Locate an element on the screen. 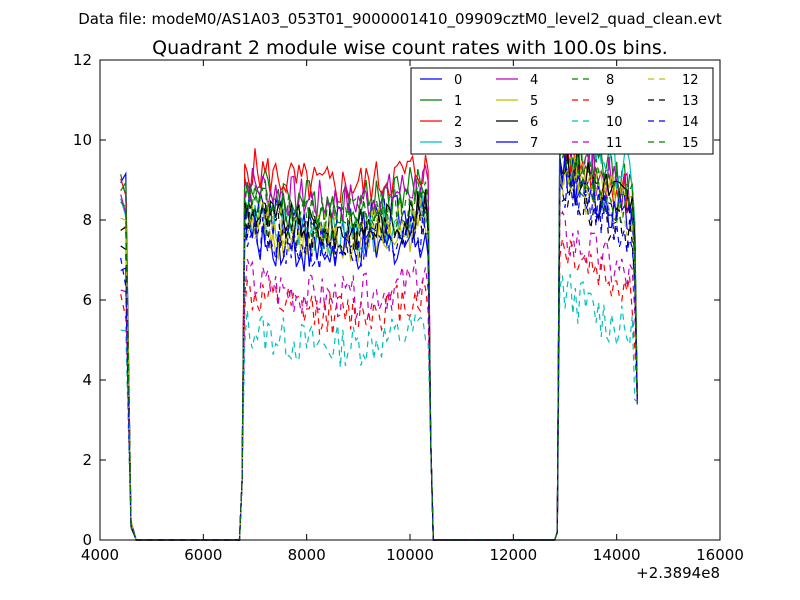 The image size is (800, 600). x-tick-label: 6000 is located at coordinates (203, 555).